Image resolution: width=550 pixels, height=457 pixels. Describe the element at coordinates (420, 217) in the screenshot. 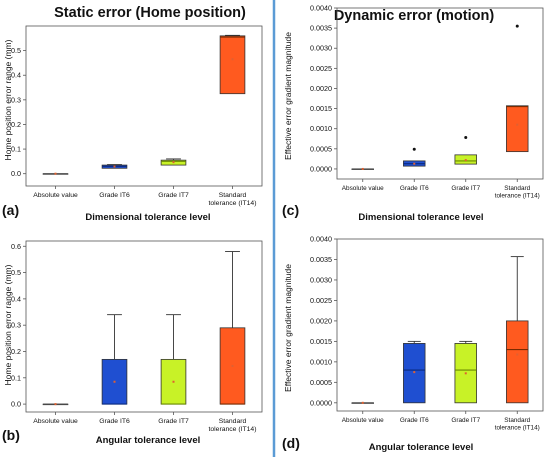

I see `panel-c-xlabel: Dimensional tolerance level` at that location.